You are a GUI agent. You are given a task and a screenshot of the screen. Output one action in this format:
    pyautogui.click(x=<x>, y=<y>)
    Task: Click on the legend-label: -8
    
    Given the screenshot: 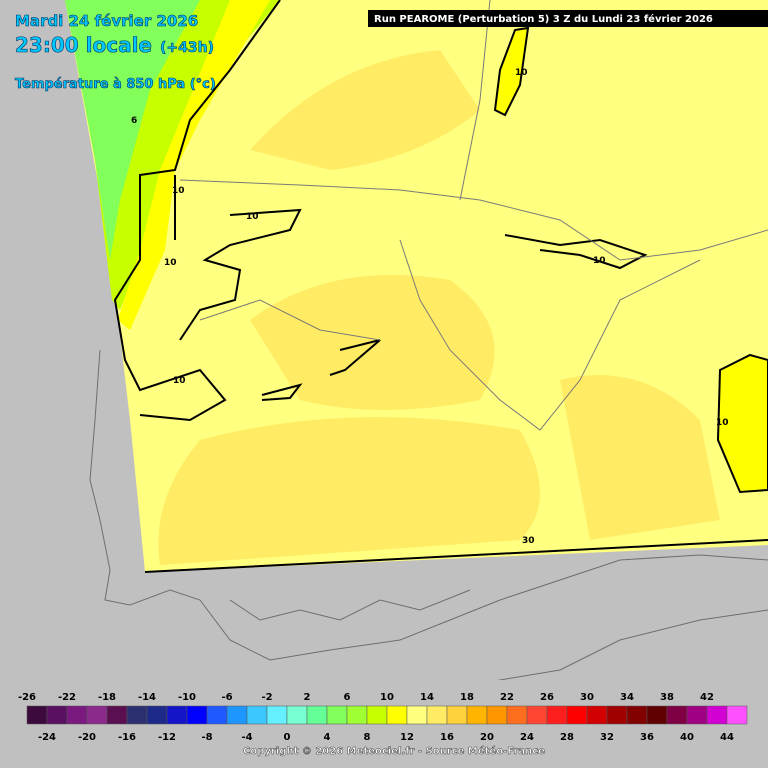 What is the action you would take?
    pyautogui.click(x=206, y=737)
    